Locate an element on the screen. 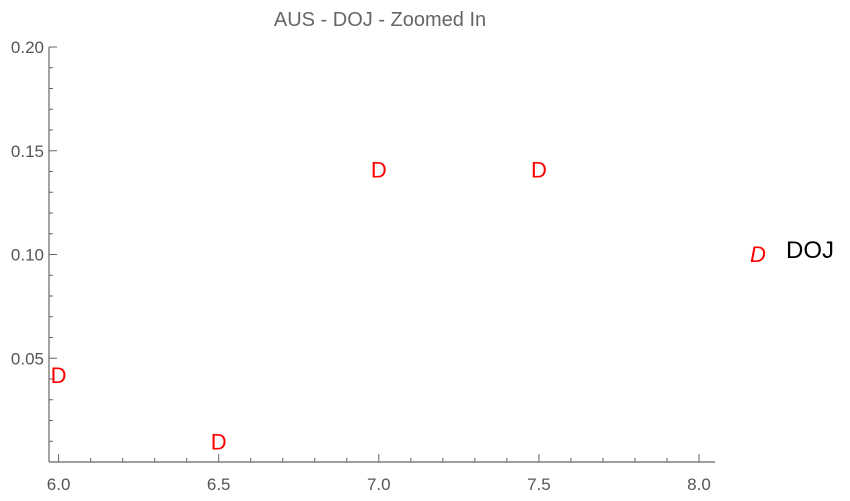 Image resolution: width=850 pixels, height=501 pixels. legend-marker: D is located at coordinates (758, 254).